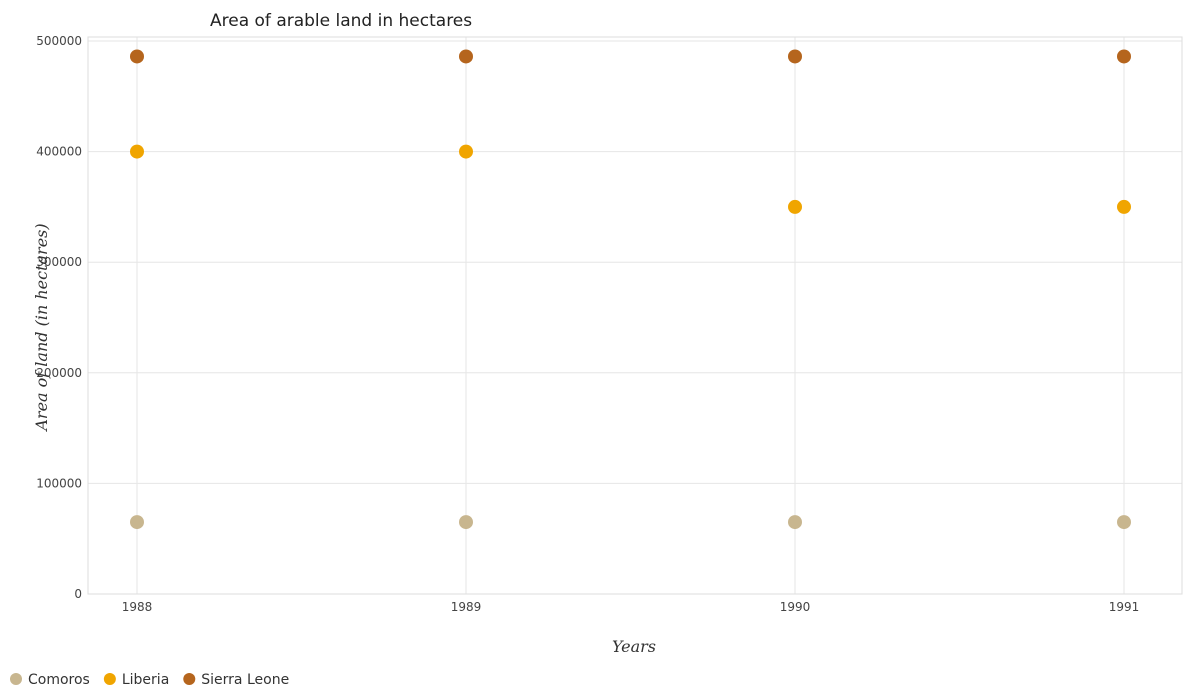 This screenshot has width=1187, height=700. What do you see at coordinates (634, 646) in the screenshot?
I see `x-axis-label: Years` at bounding box center [634, 646].